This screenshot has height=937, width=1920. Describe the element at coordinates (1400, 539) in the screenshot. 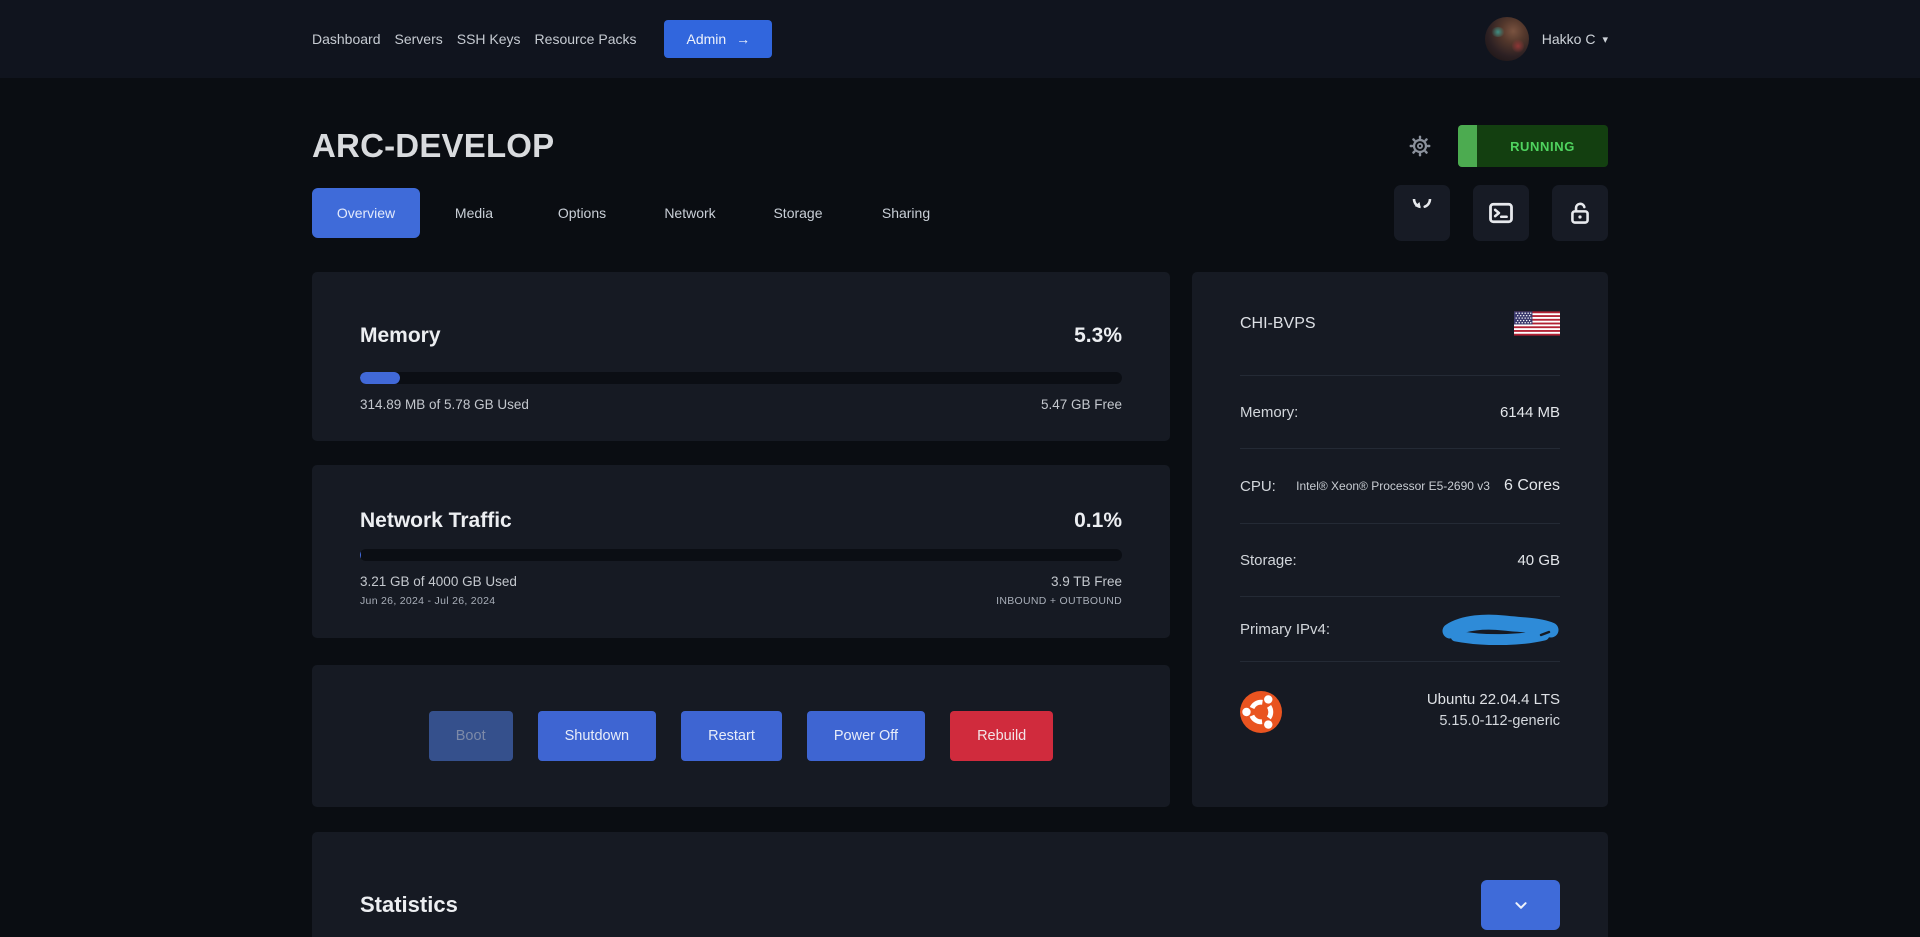

I see `server-info-card: CHI-BVPS` at that location.